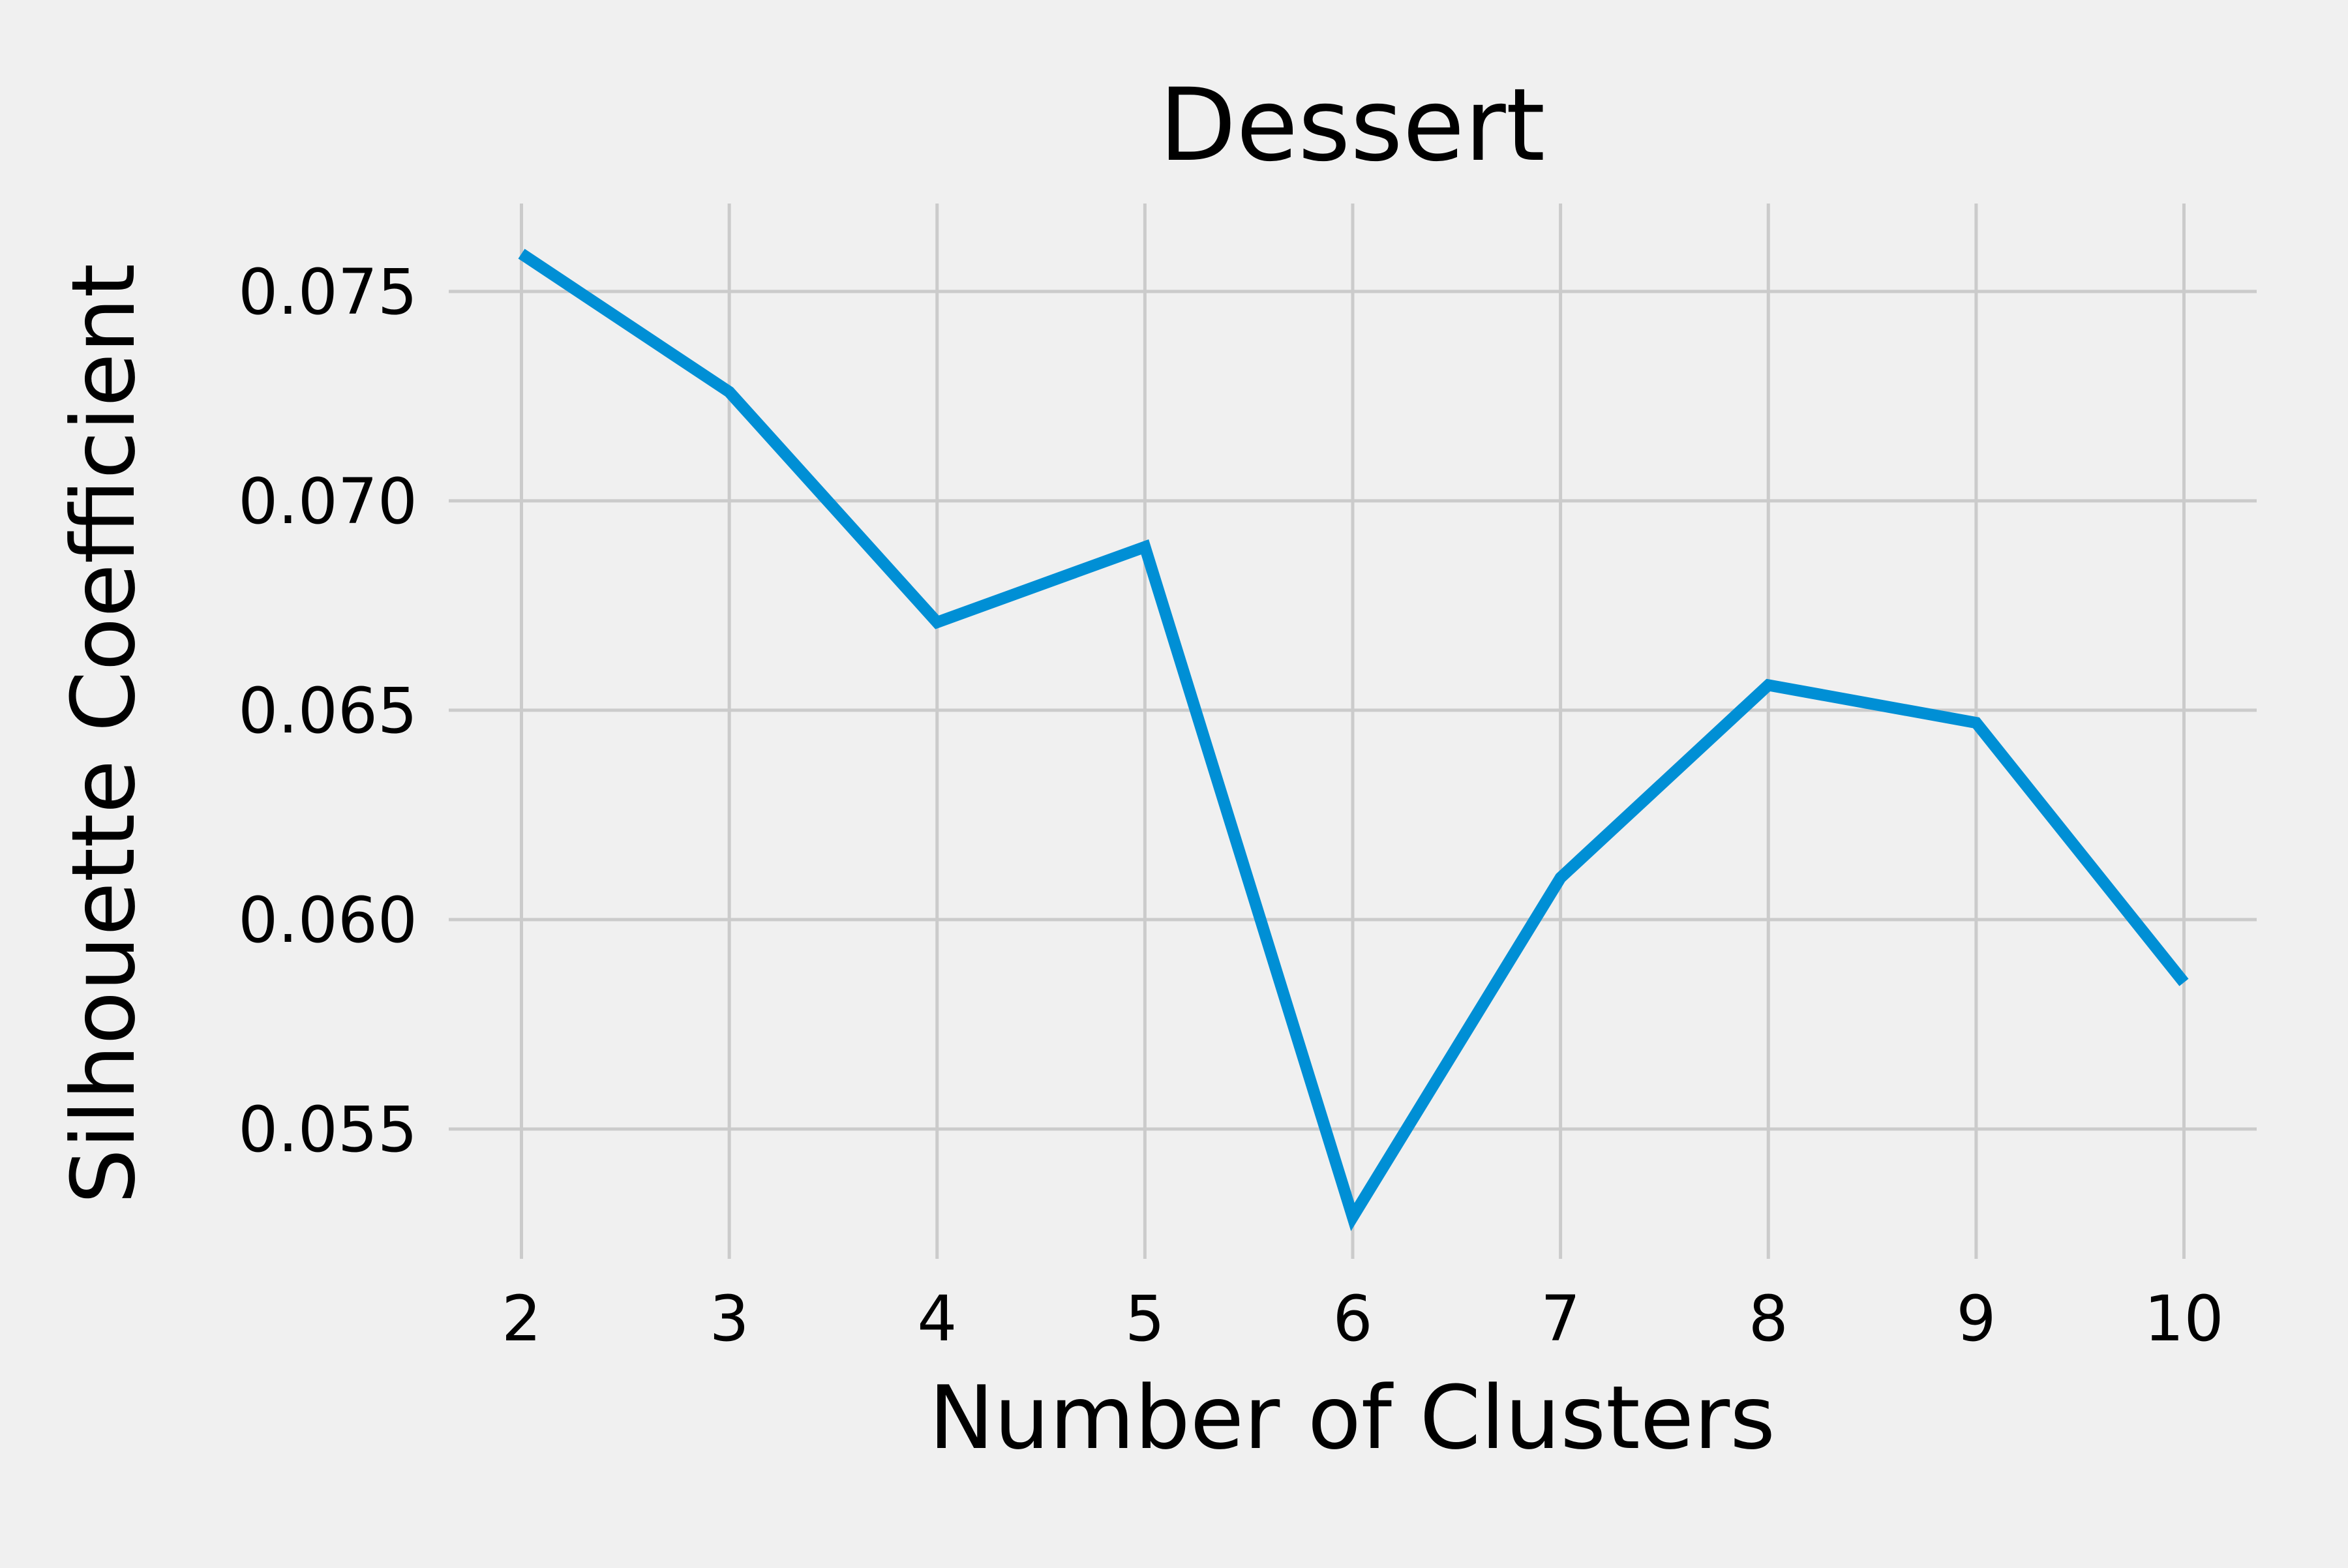  Describe the element at coordinates (327, 710) in the screenshot. I see `y-tick-label: 0.065` at that location.